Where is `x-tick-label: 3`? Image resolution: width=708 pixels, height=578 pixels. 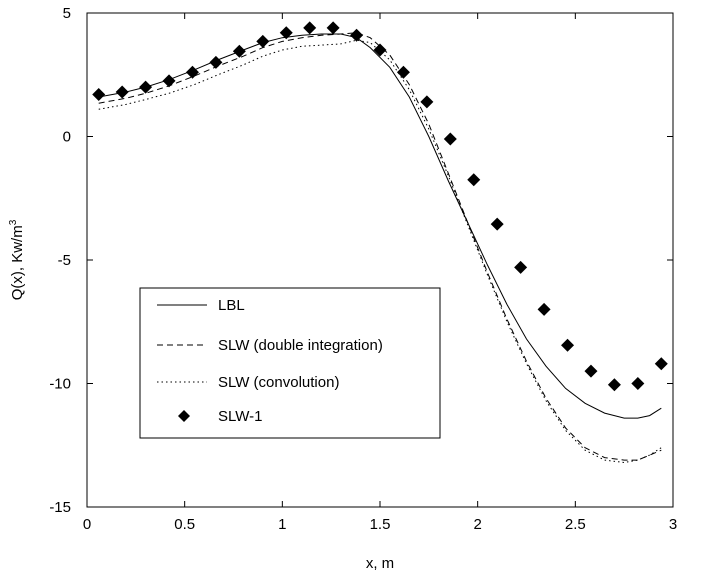 x-tick-label: 3 is located at coordinates (673, 524).